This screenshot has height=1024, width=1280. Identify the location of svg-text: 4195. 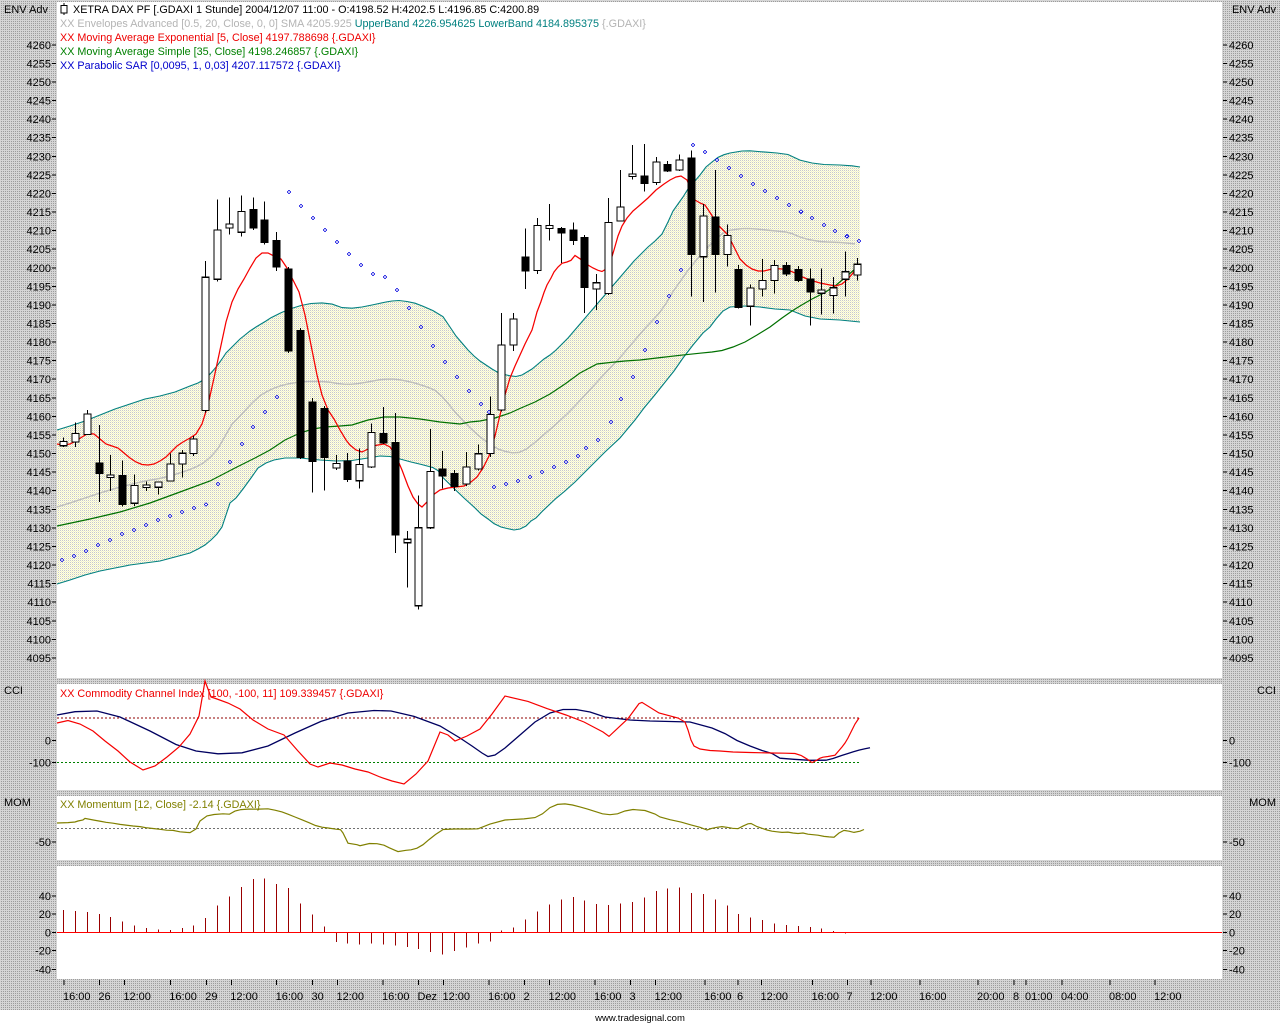
(1241, 287).